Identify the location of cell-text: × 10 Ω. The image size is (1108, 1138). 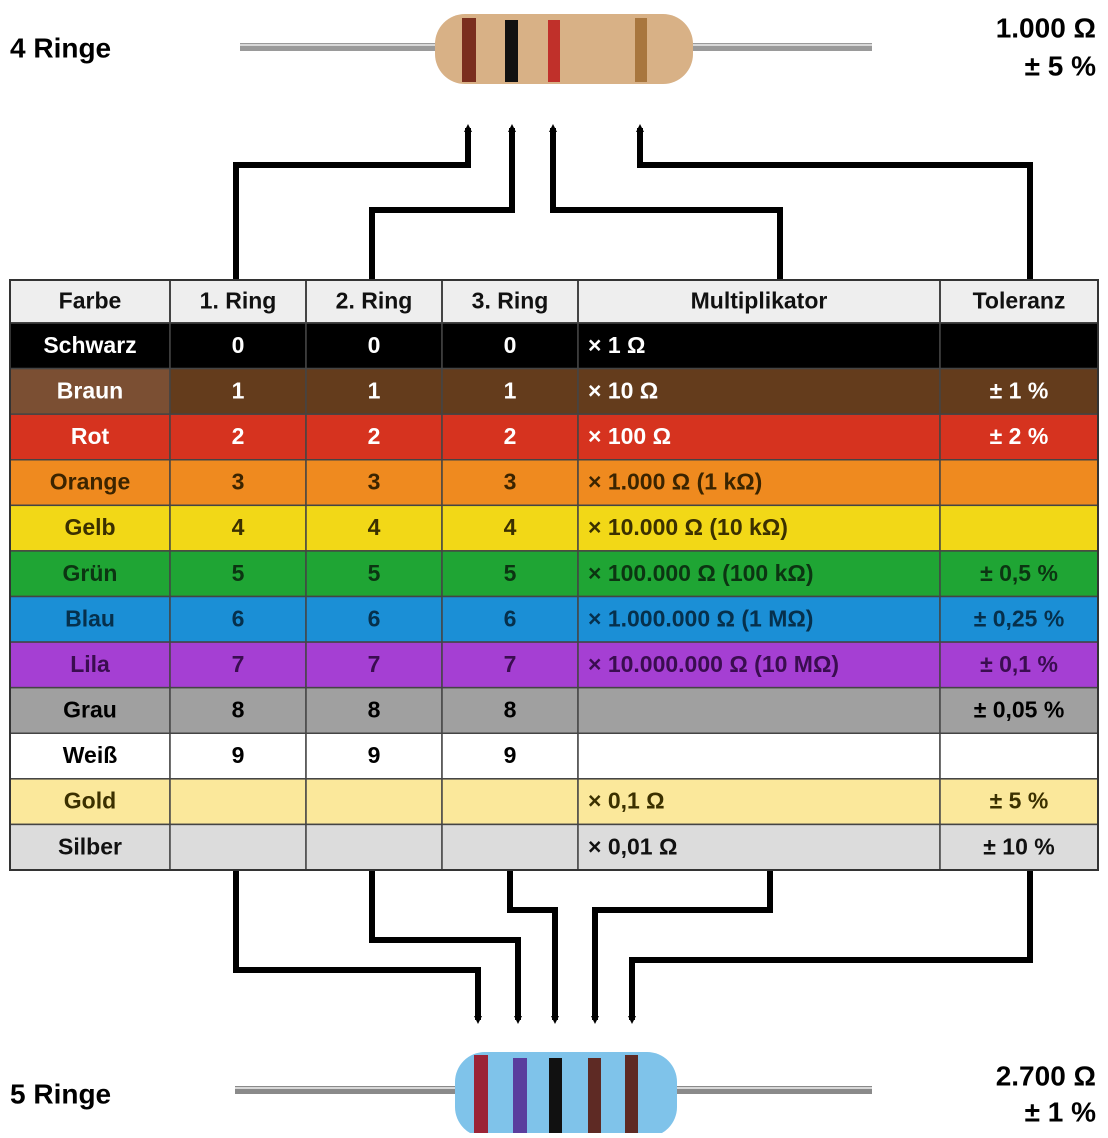
(623, 390).